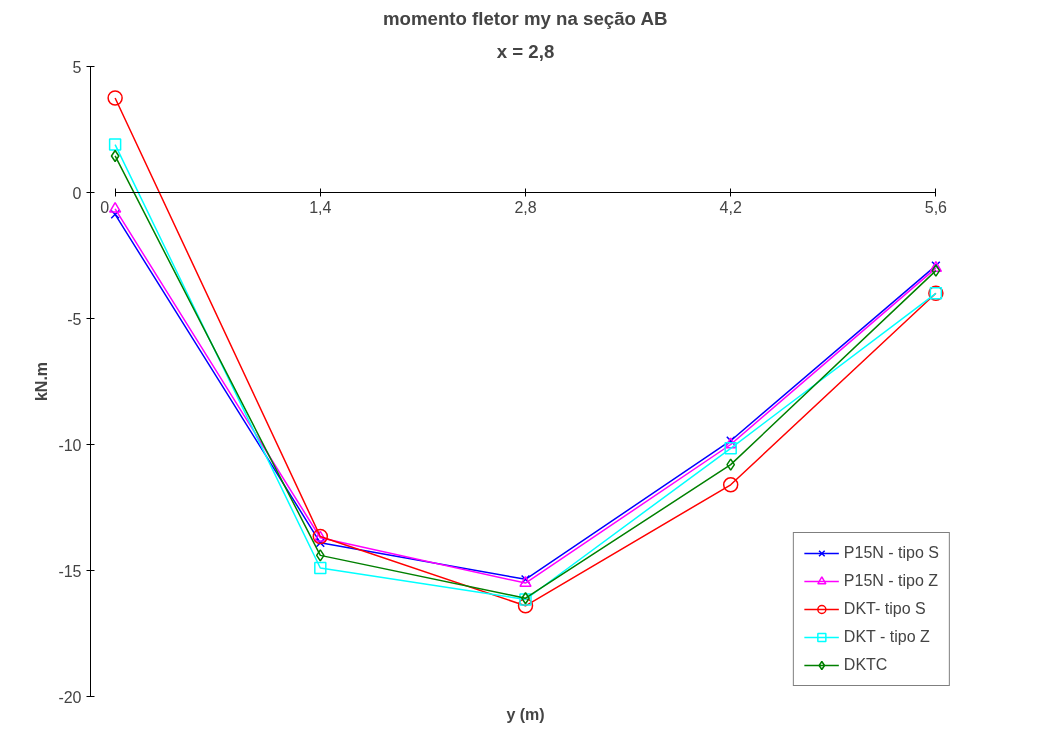 This screenshot has height=749, width=1050. Describe the element at coordinates (74, 319) in the screenshot. I see `y-tick-label: -5` at that location.